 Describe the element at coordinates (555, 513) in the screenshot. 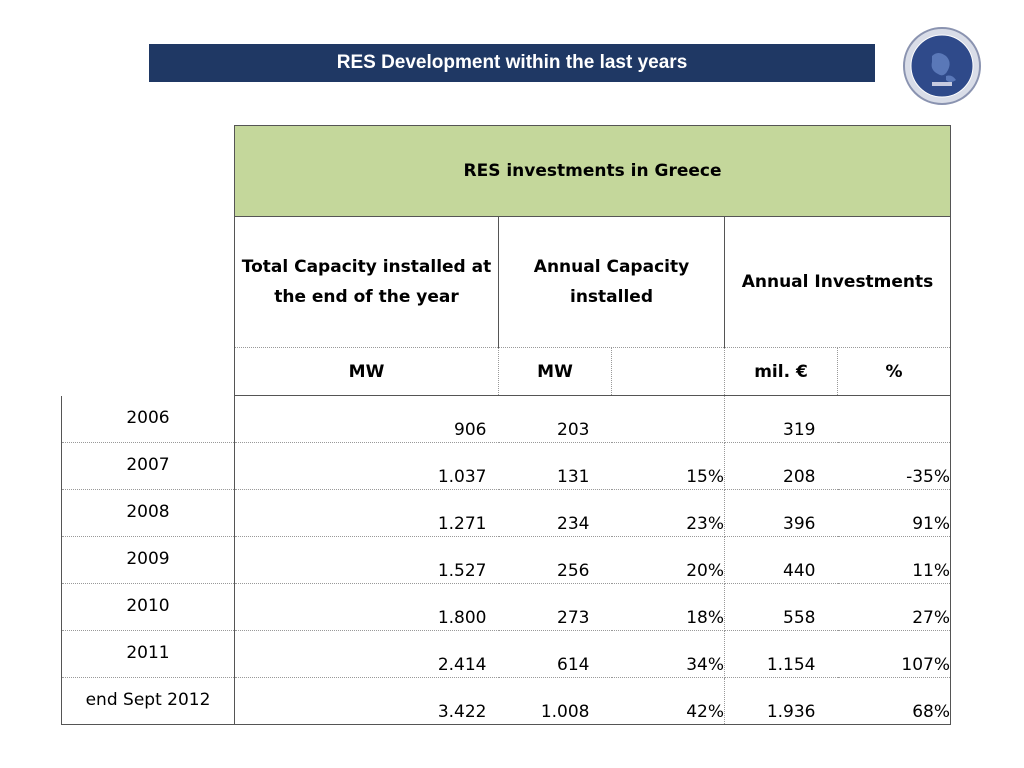

I see `annual-cell: 234` at that location.